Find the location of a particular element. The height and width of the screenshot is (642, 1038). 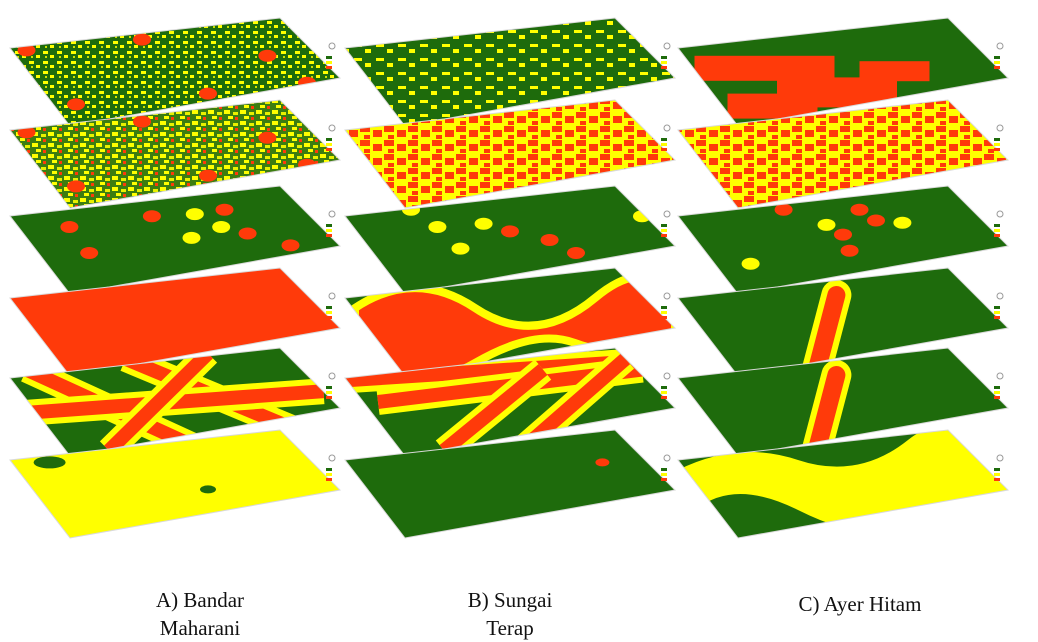

caption-line2: Terap is located at coordinates (510, 628).